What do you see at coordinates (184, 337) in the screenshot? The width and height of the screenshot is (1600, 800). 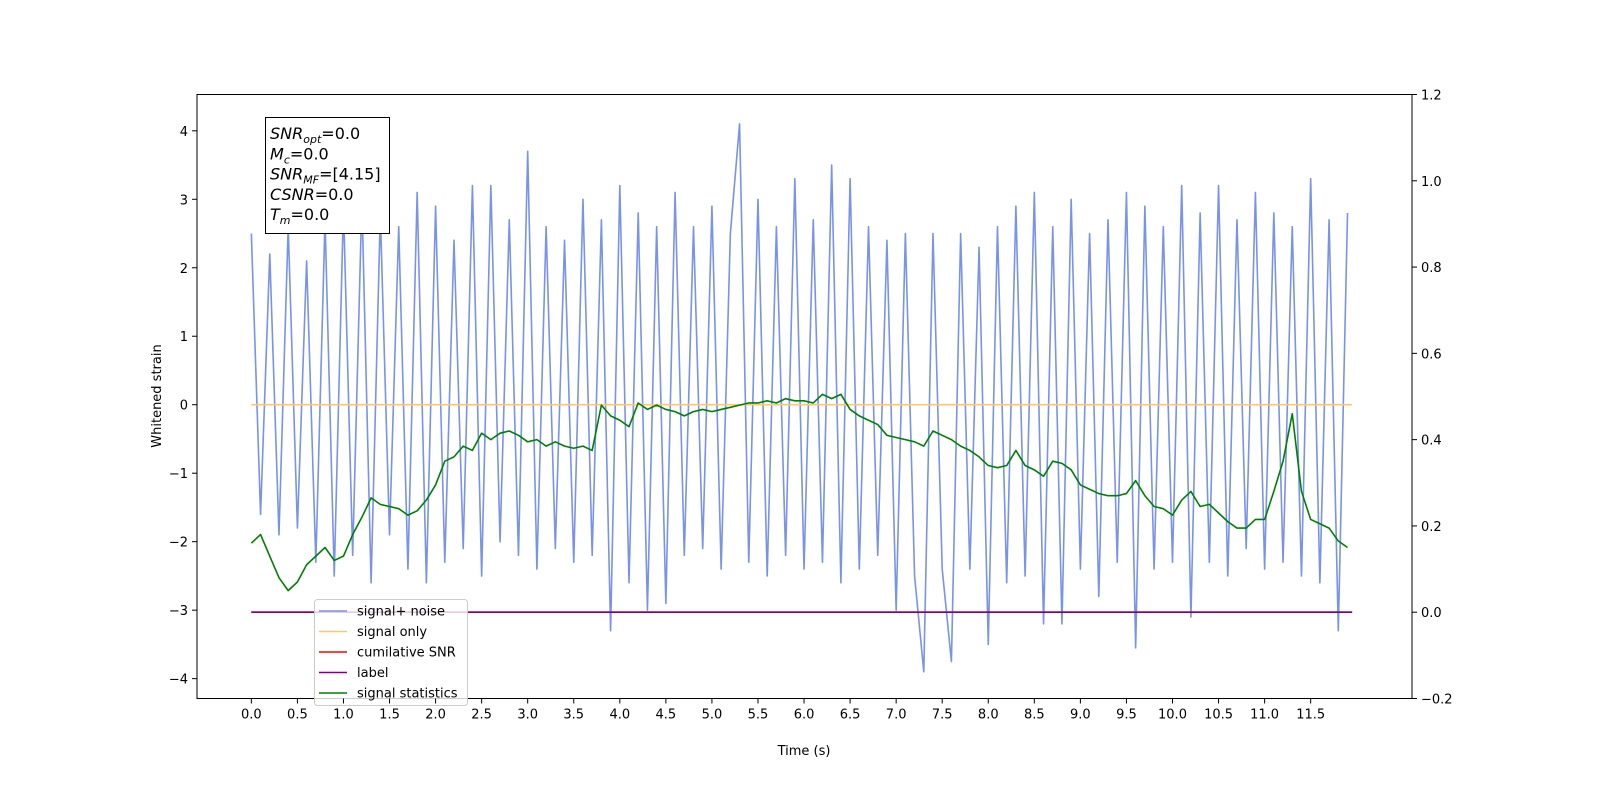 I see `y-tick-label: 1` at bounding box center [184, 337].